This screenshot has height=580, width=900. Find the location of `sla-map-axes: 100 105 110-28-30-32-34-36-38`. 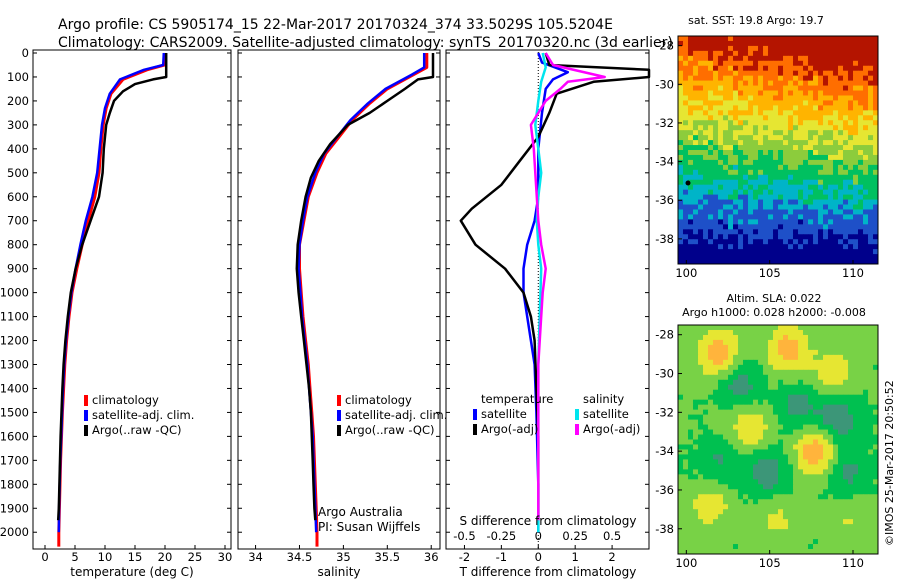

sla-map-axes: 100 105 110-28-30-32-34-36-38 is located at coordinates (759, 449).